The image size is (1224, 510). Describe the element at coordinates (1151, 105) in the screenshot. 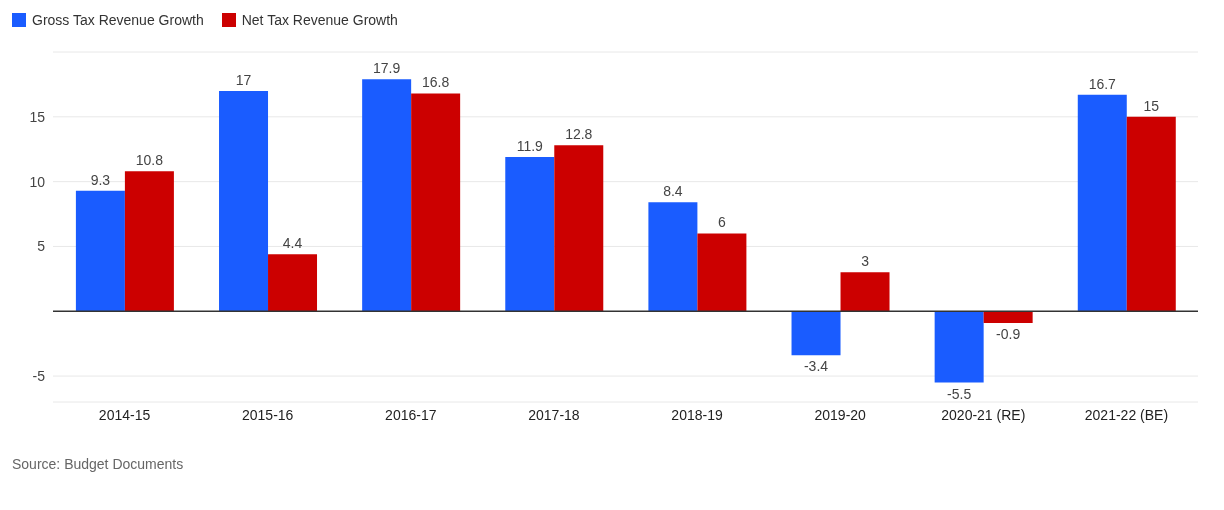

I see `data-label: 15` at that location.